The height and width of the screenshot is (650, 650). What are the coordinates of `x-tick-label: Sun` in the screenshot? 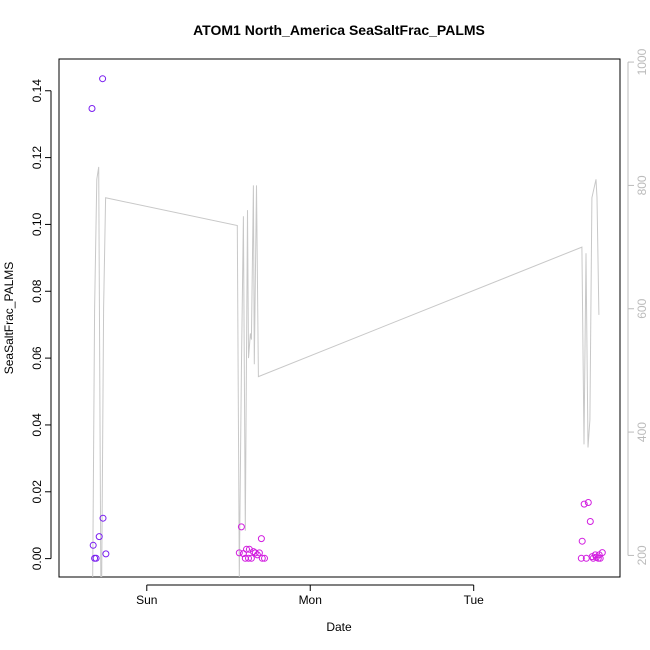 It's located at (146, 600).